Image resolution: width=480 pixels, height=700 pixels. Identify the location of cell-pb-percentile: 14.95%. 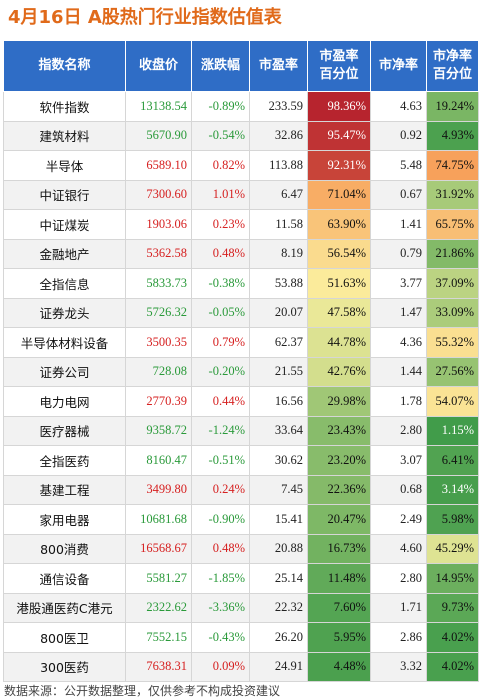
(452, 578).